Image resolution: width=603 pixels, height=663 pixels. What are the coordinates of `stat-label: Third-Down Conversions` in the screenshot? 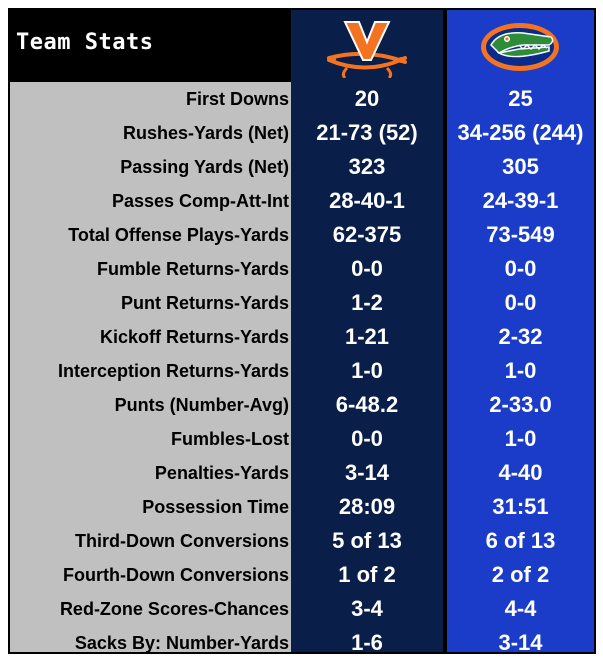 It's located at (181, 541).